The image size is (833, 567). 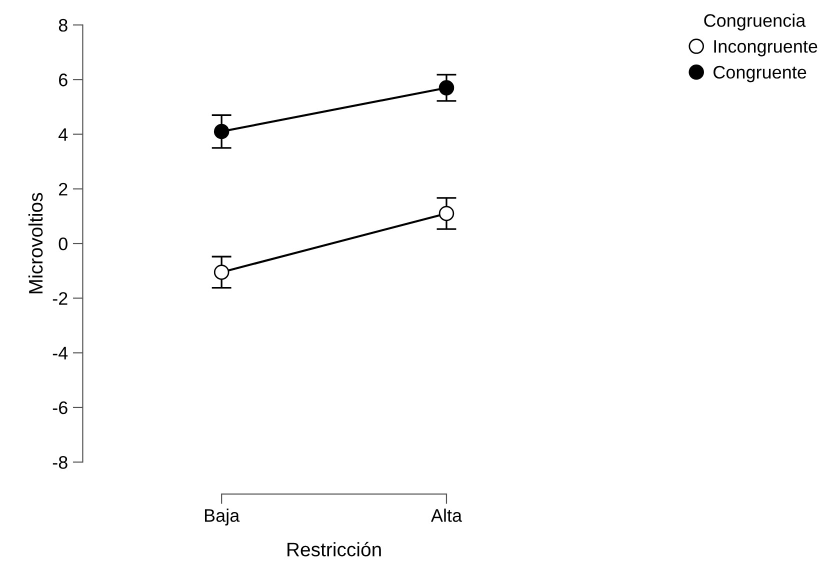 I want to click on y-tick-label: -8, so click(x=60, y=462).